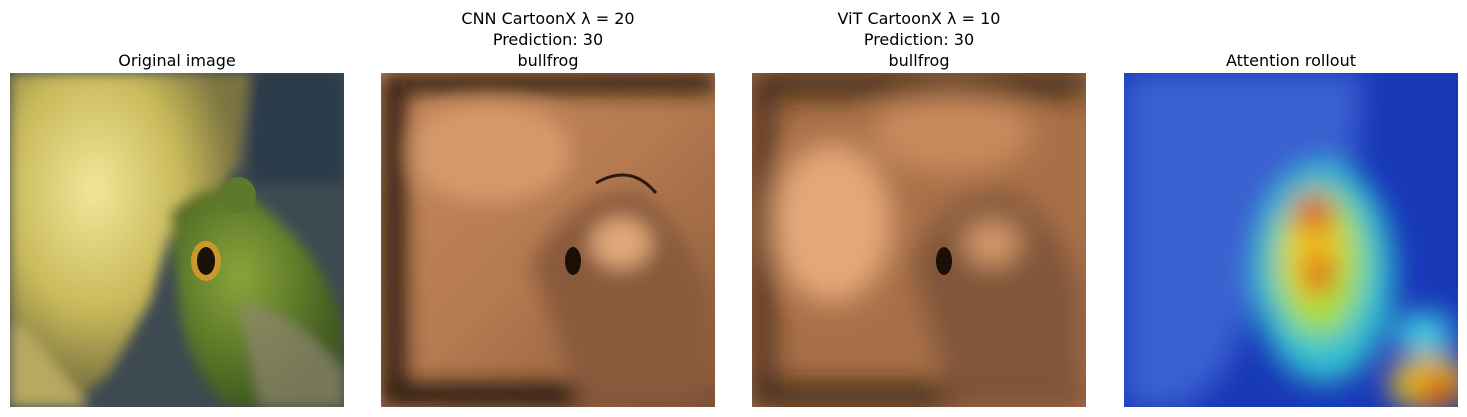 This screenshot has height=417, width=1467. I want to click on title-line: Original image, so click(177, 60).